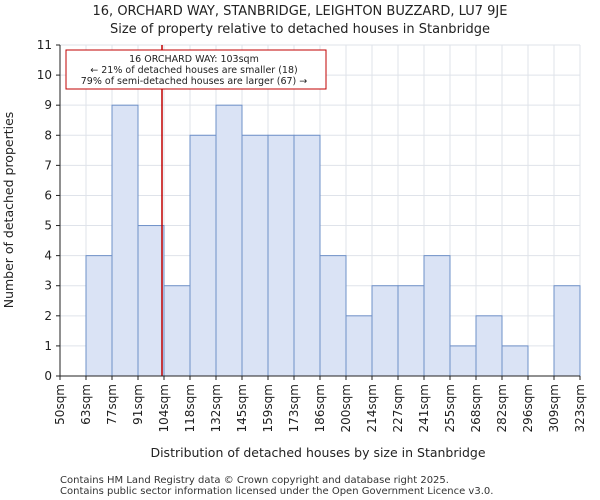 The image size is (600, 500). Describe the element at coordinates (463, 361) in the screenshot. I see `bar-255sqm` at that location.